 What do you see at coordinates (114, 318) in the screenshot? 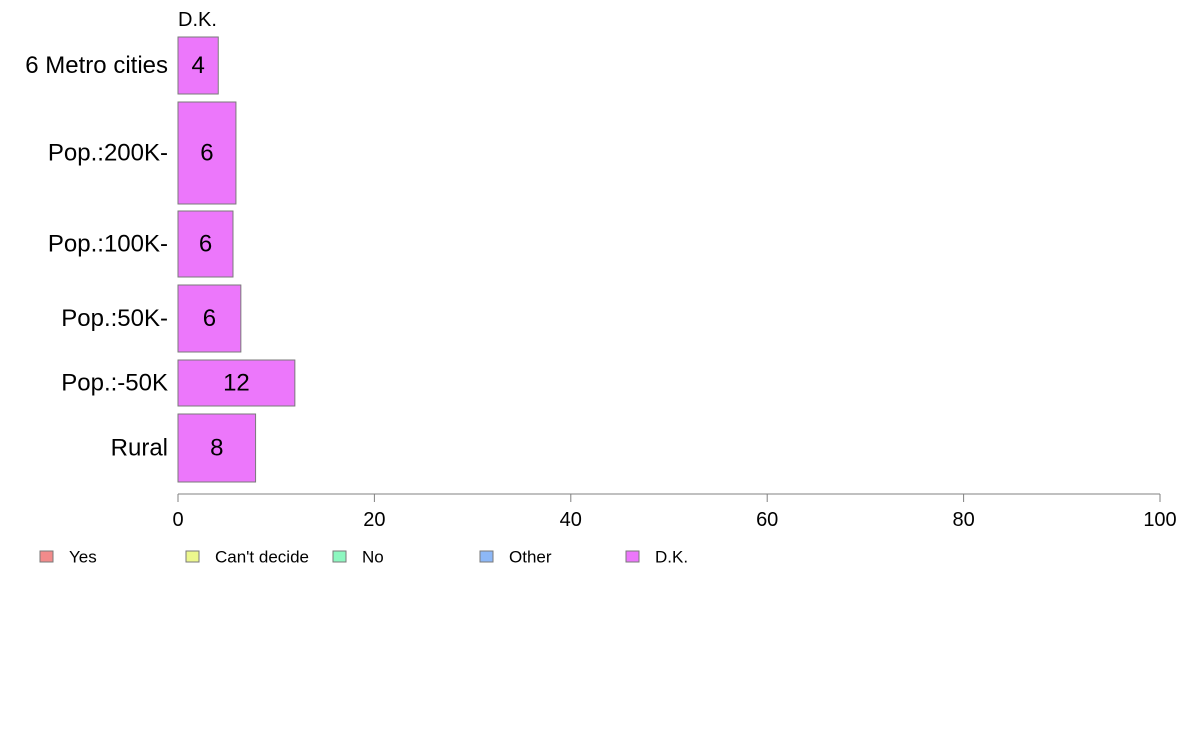
I see `category-label: Pop.:50K-` at bounding box center [114, 318].